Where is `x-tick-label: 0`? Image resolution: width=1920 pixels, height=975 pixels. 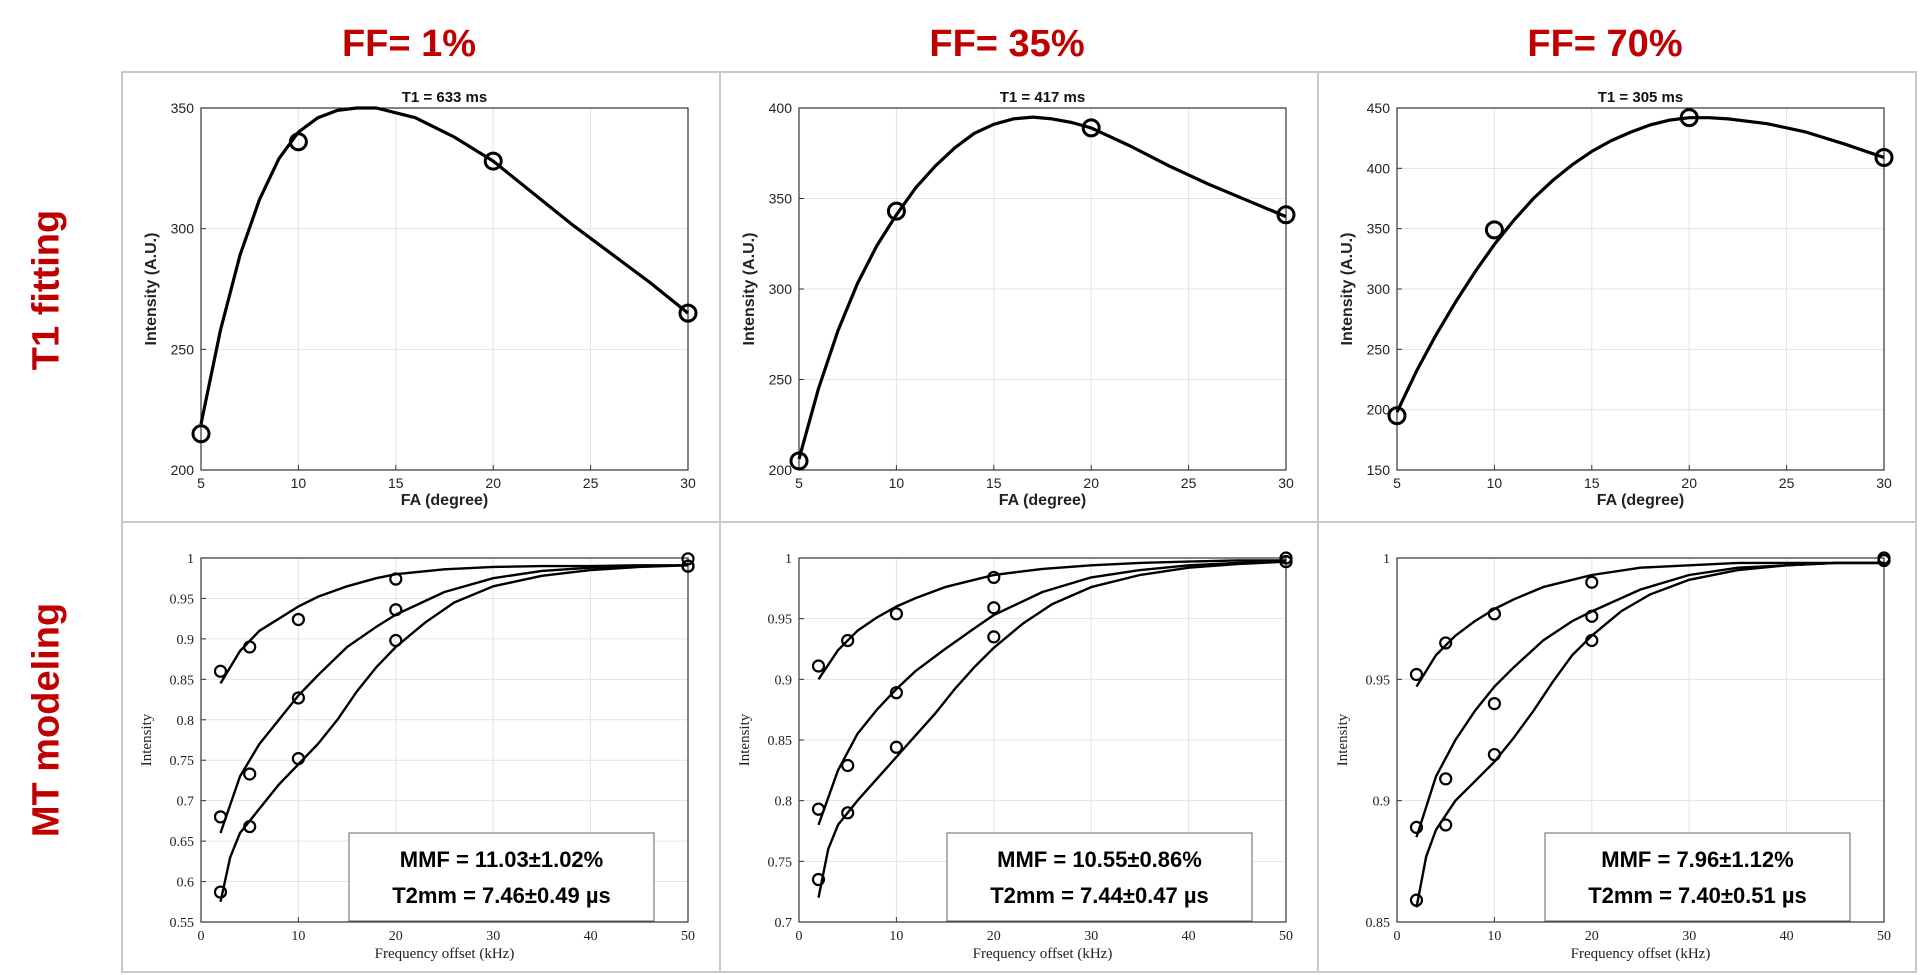 x-tick-label: 0 is located at coordinates (799, 936).